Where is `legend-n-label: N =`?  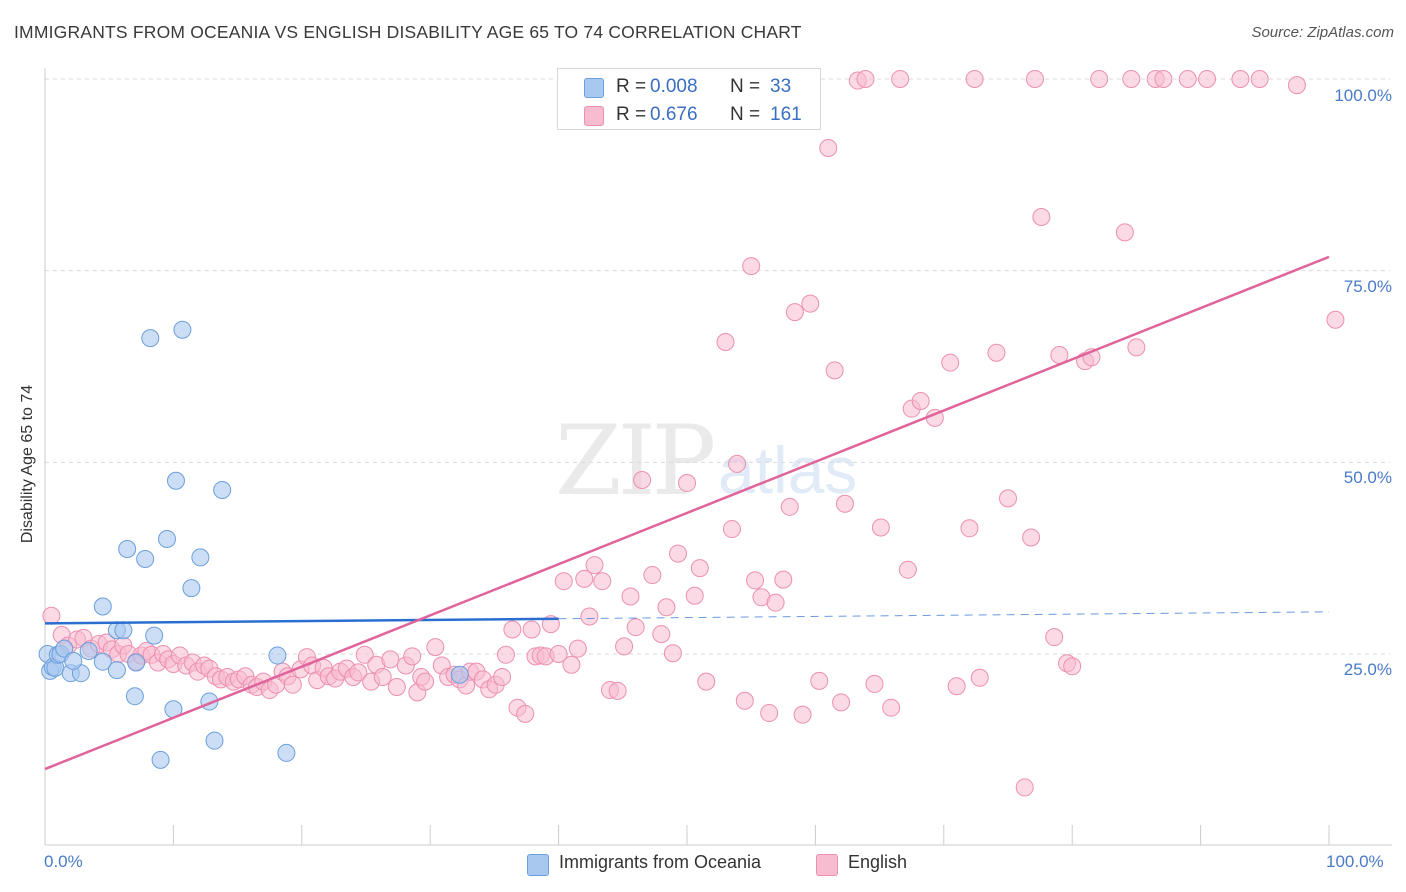
legend-n-label: N = is located at coordinates (745, 114).